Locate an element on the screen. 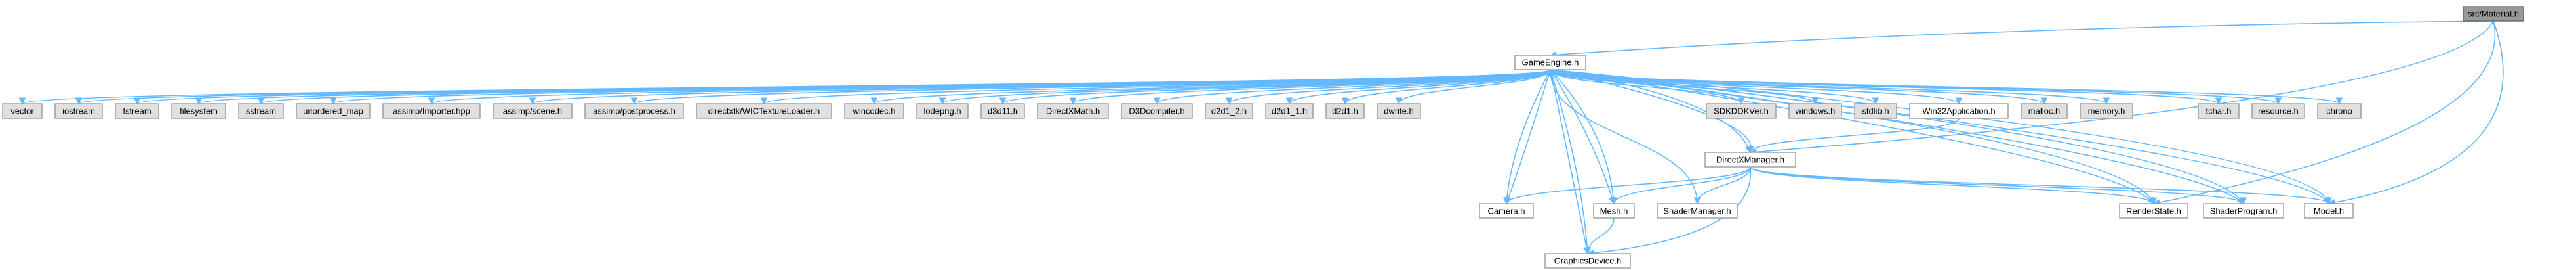  node-label: d2d1_2.h is located at coordinates (1229, 111).